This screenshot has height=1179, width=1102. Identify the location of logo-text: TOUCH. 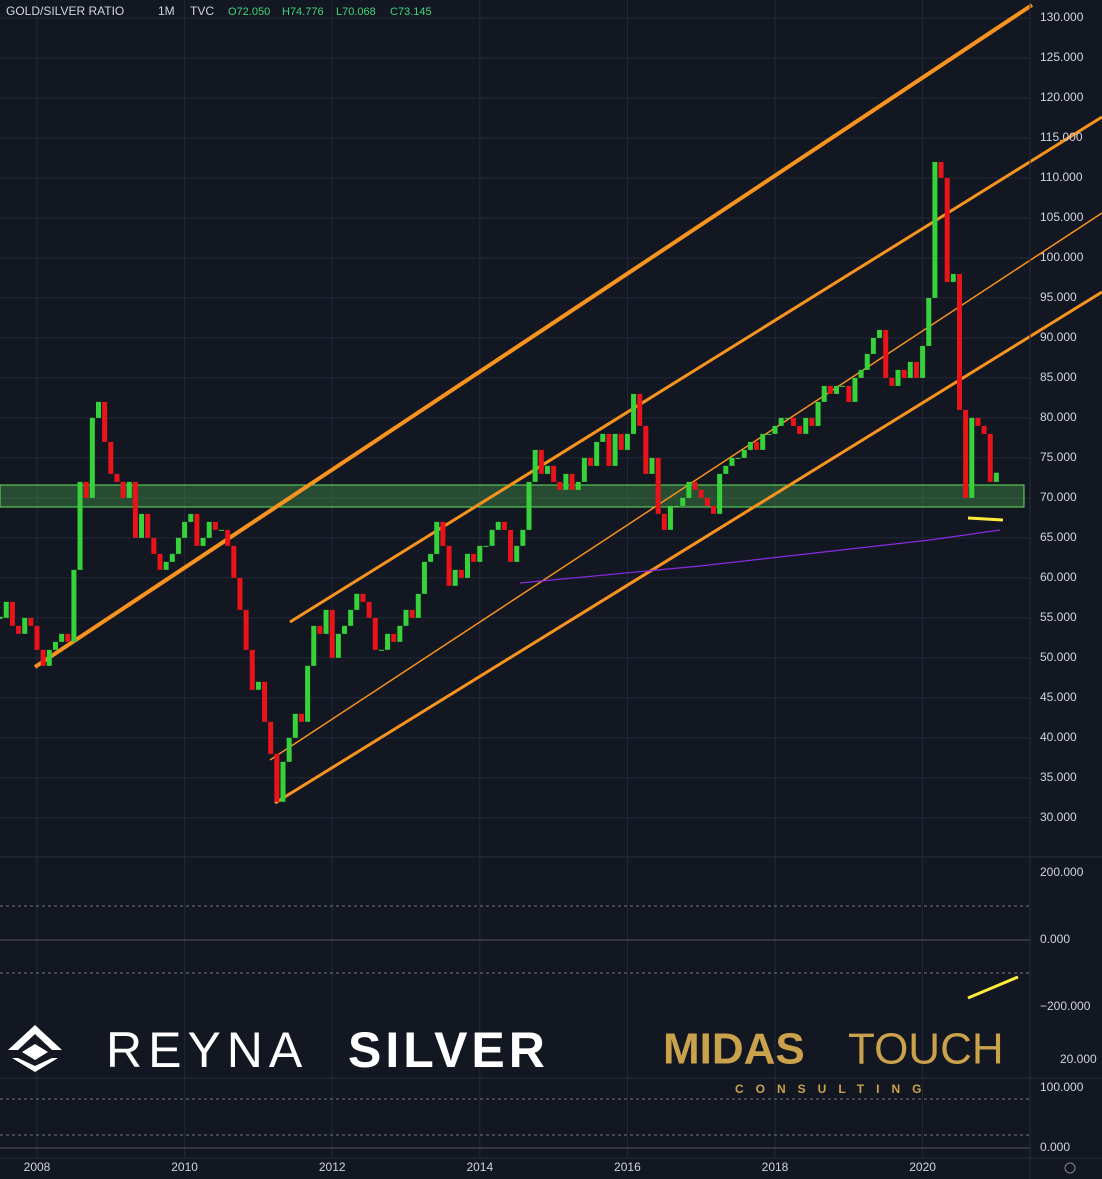
(926, 1049).